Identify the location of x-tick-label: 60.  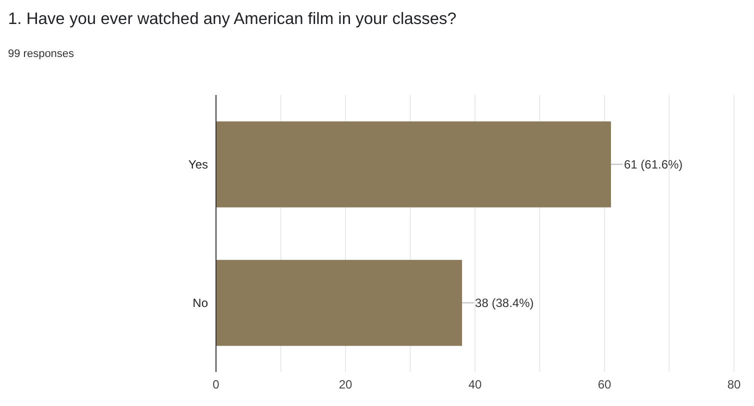
(605, 385).